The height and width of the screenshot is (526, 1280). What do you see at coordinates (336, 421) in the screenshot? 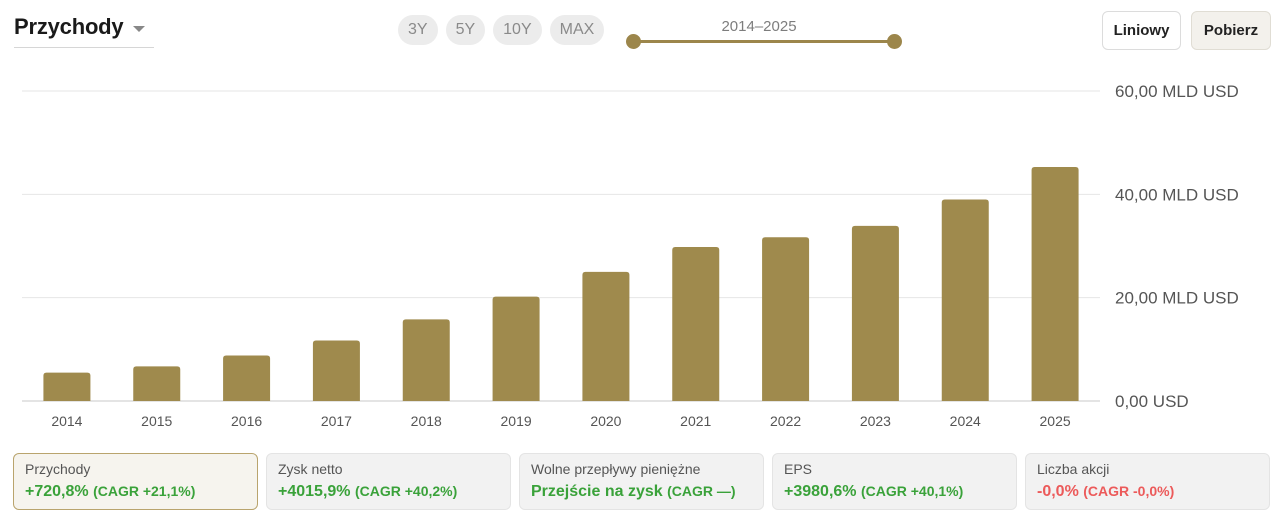
I see `x-tick-label: 2017` at bounding box center [336, 421].